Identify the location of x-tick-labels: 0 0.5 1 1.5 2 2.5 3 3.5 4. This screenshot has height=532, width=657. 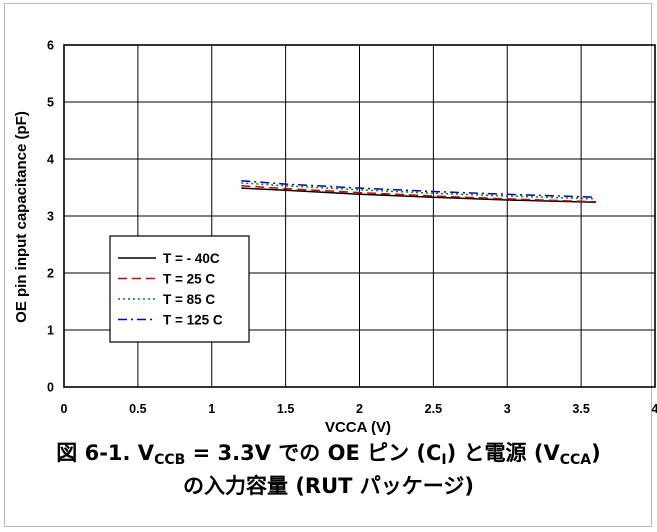
(359, 409).